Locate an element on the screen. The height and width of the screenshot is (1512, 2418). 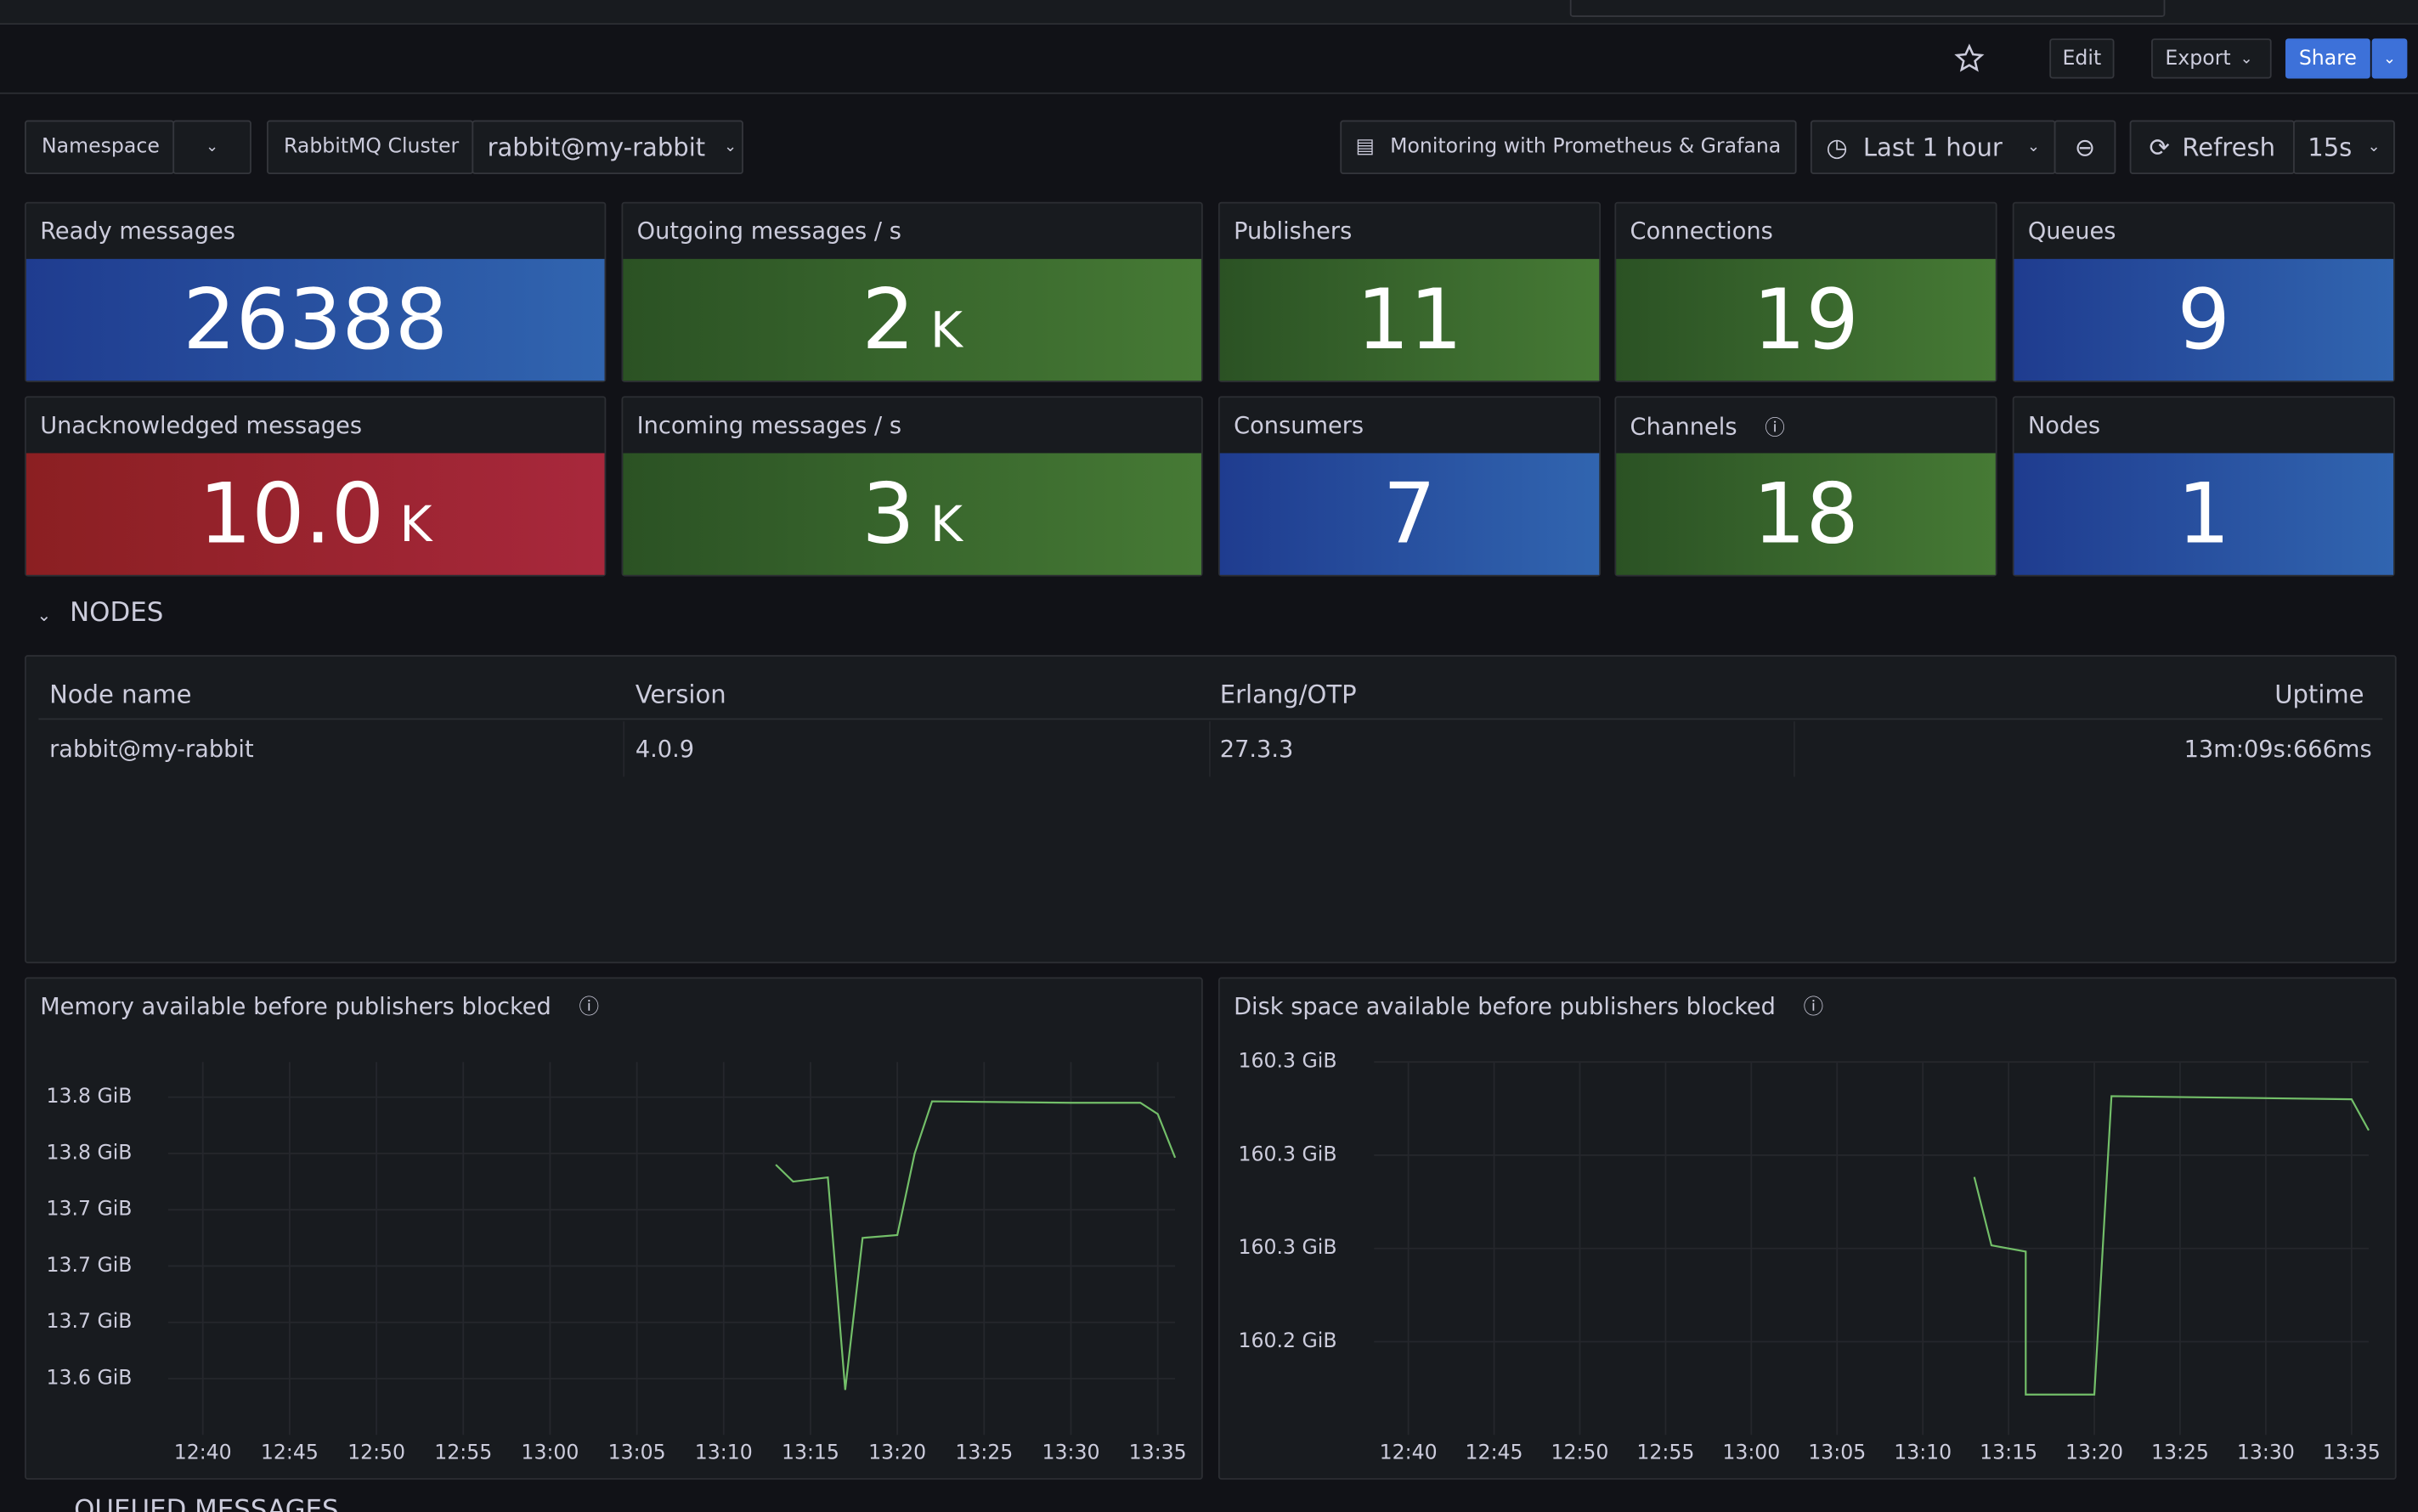
stat-title: Connections is located at coordinates (1701, 231).